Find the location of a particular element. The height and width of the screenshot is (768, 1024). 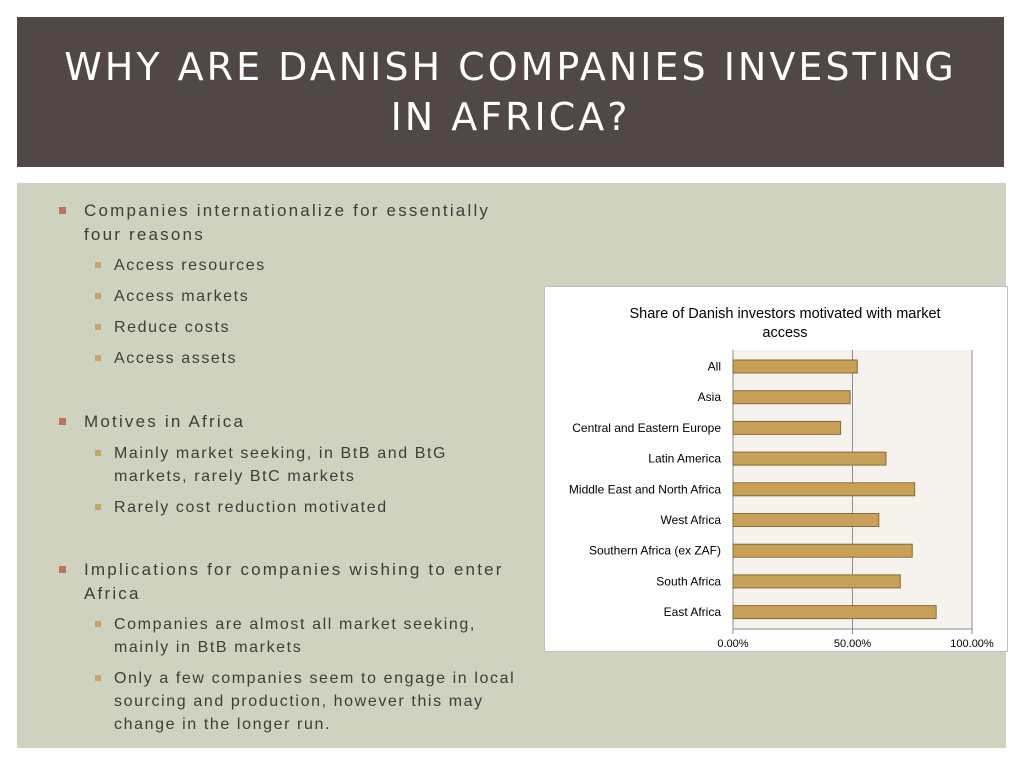

category-label: Southern Africa (ex ZAF) is located at coordinates (655, 551).